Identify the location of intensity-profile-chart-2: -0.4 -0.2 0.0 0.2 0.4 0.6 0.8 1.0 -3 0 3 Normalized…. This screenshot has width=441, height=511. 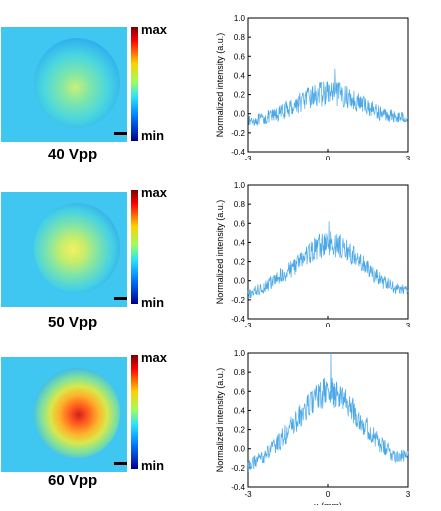
(312, 254).